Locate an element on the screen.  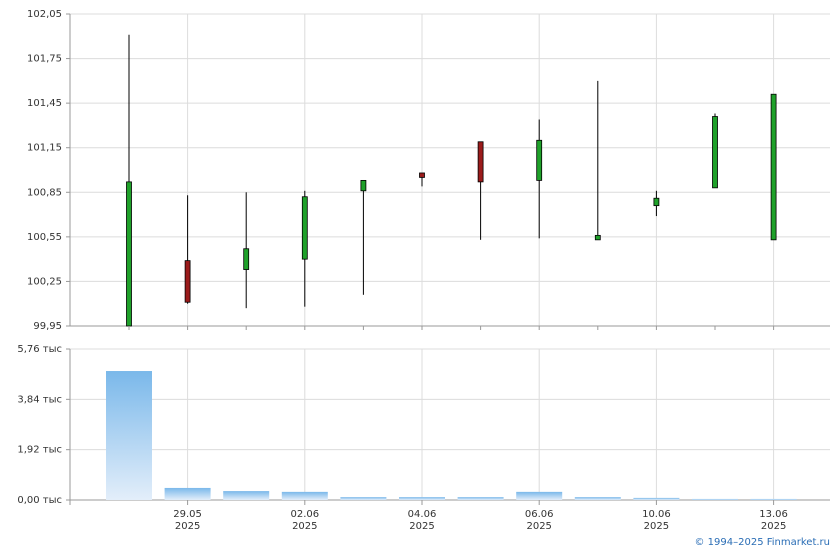
copyright-link: © 1994–2025 Finmarket.ru is located at coordinates (762, 542).